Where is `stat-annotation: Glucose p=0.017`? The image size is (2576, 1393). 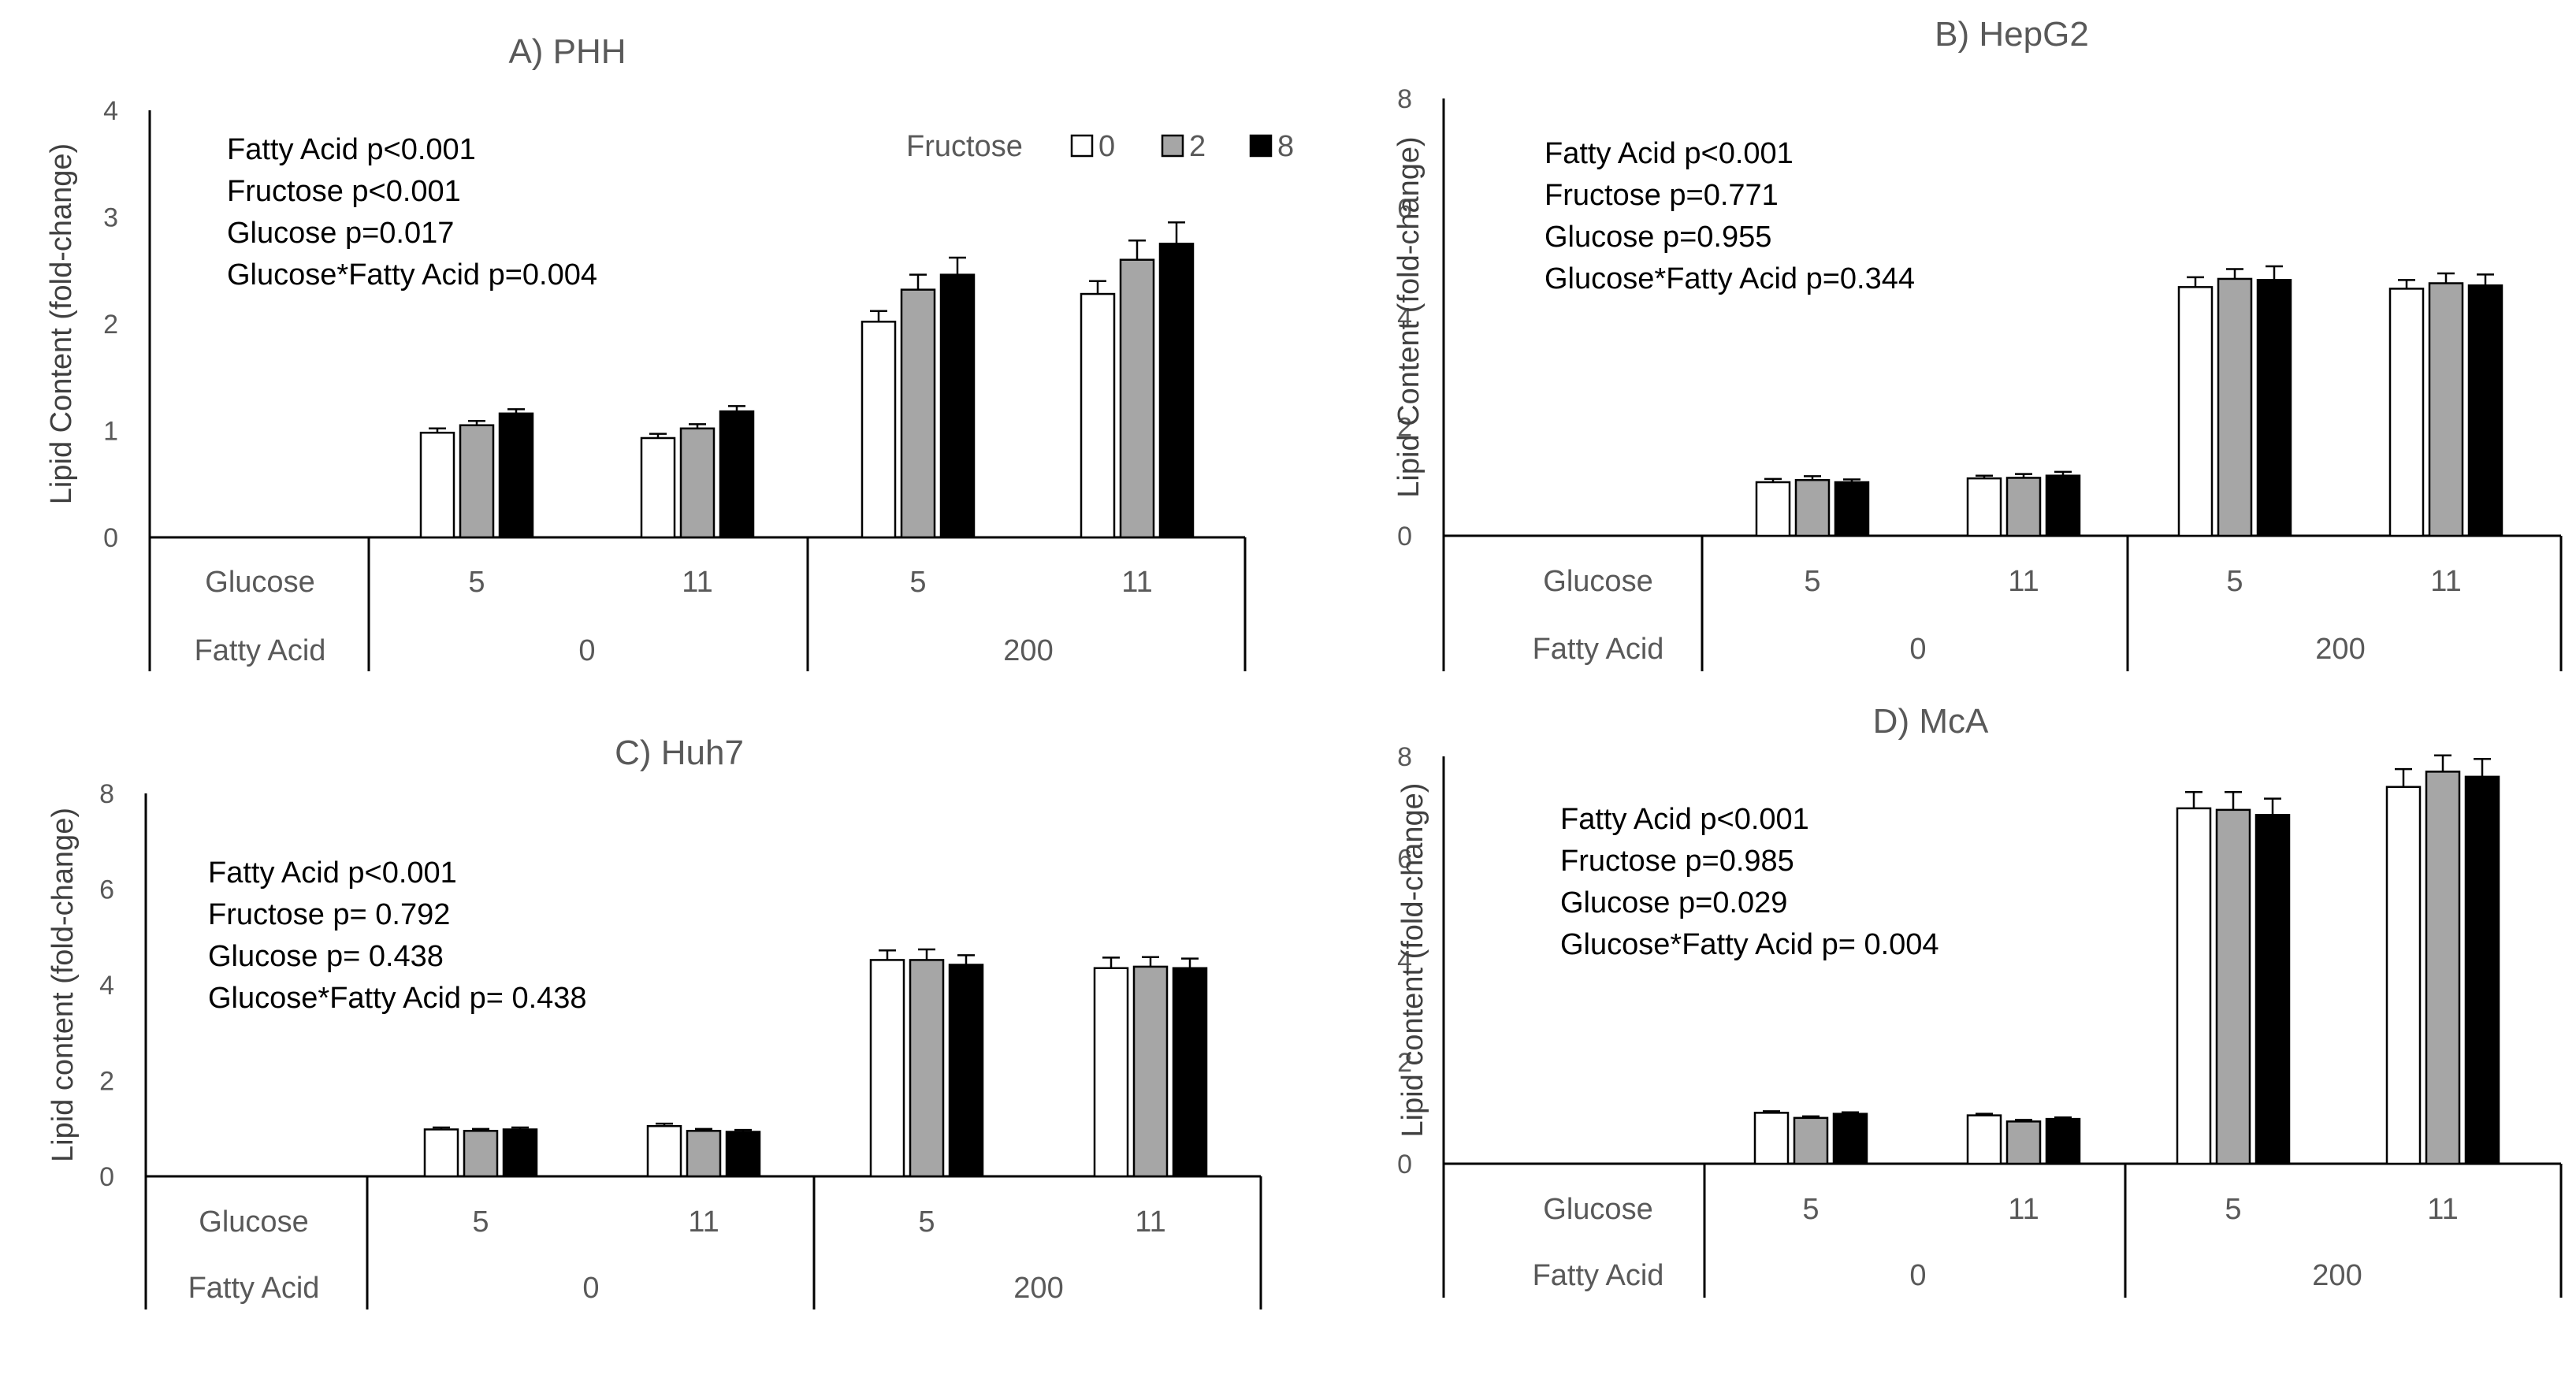 stat-annotation: Glucose p=0.017 is located at coordinates (340, 233).